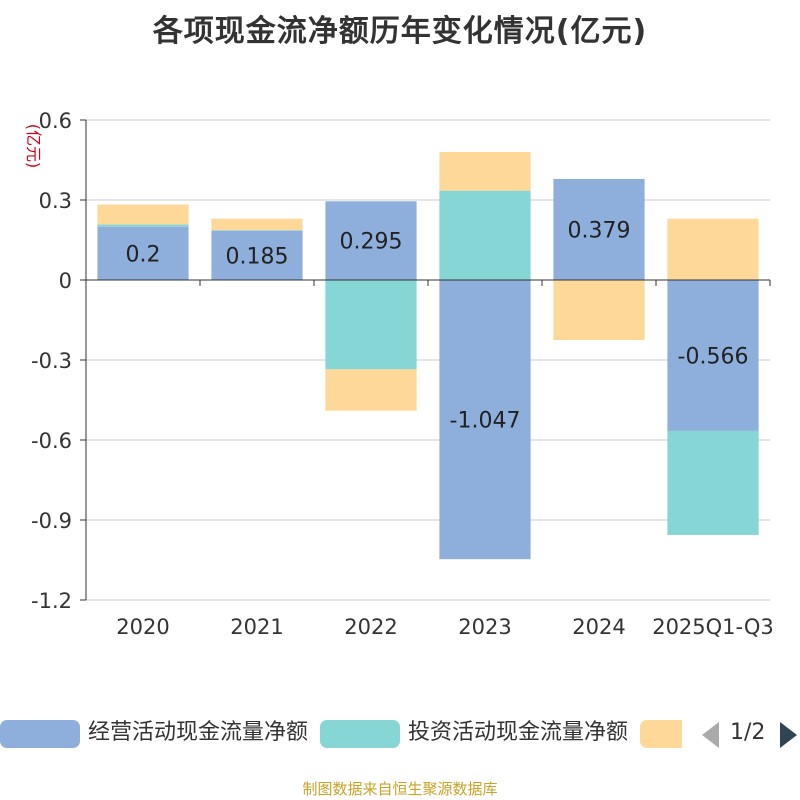 This screenshot has width=800, height=800. I want to click on y-tick-label: 0.3, so click(55, 201).